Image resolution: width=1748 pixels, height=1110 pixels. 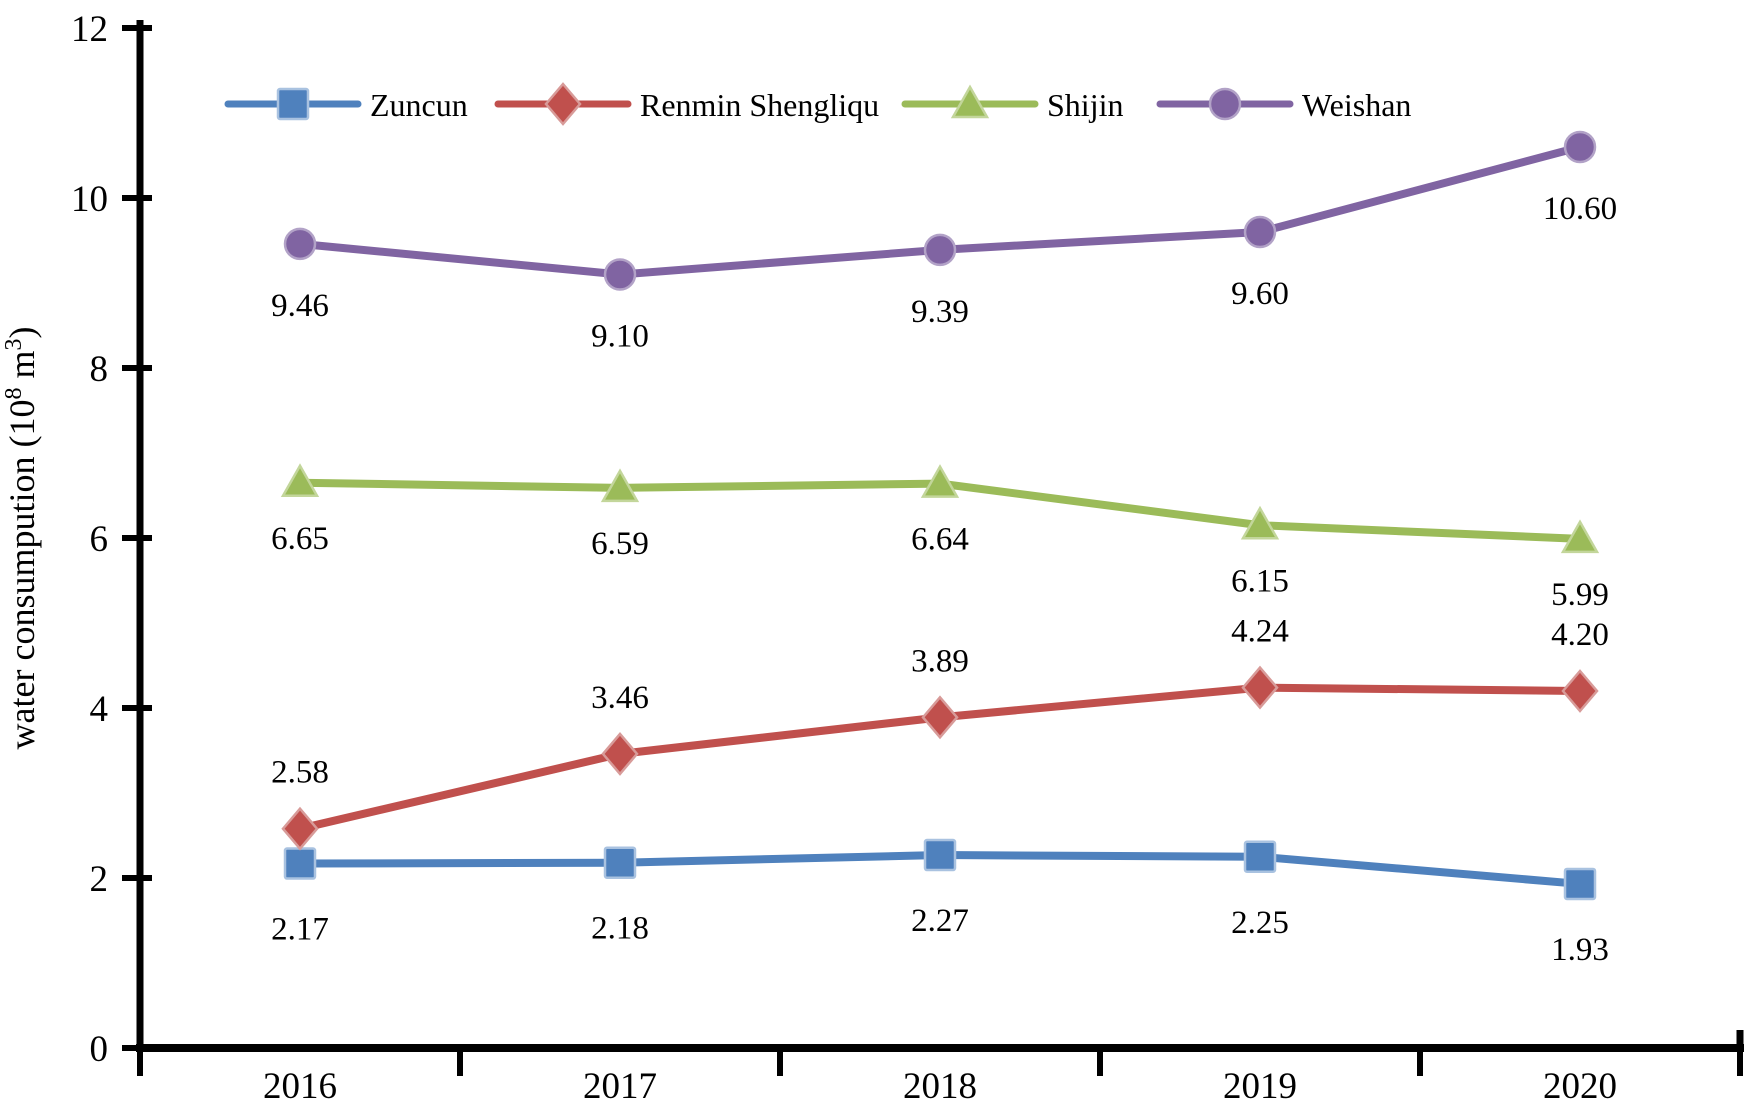 I want to click on data-label-zuncun-2018: 2.27, so click(x=940, y=921).